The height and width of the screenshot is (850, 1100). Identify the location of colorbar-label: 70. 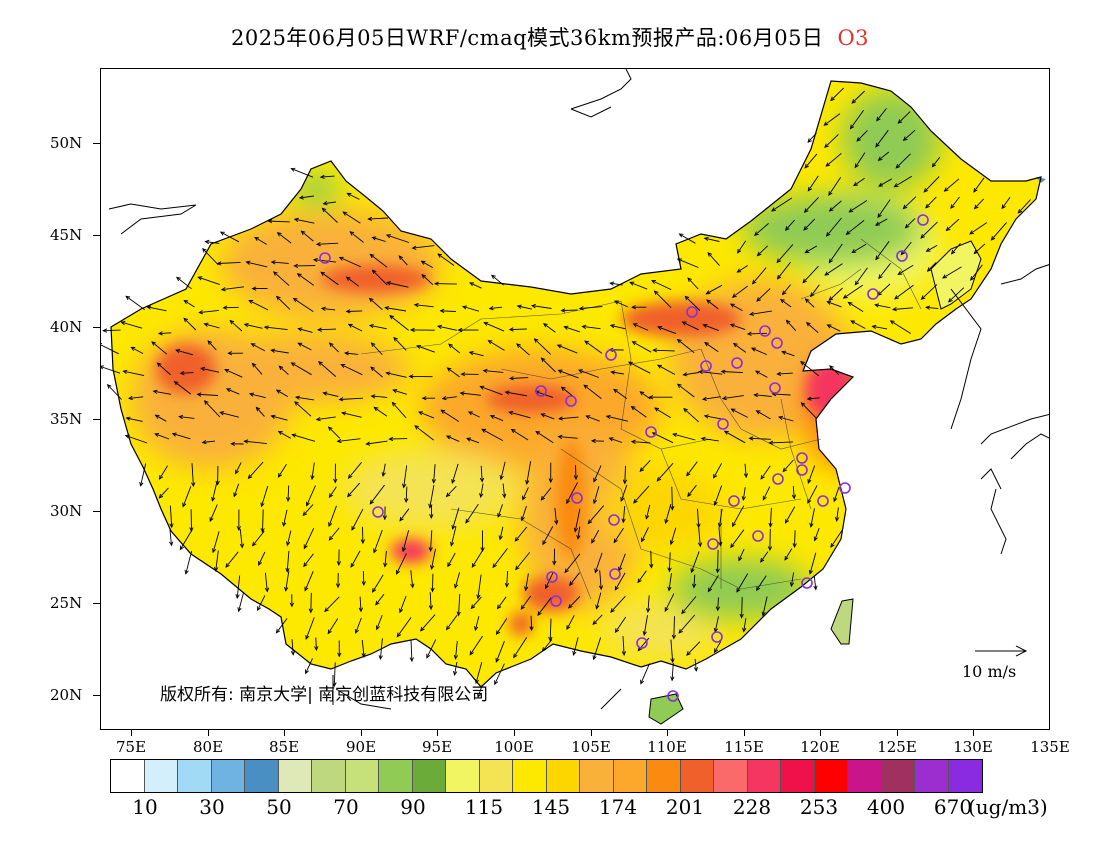
(346, 807).